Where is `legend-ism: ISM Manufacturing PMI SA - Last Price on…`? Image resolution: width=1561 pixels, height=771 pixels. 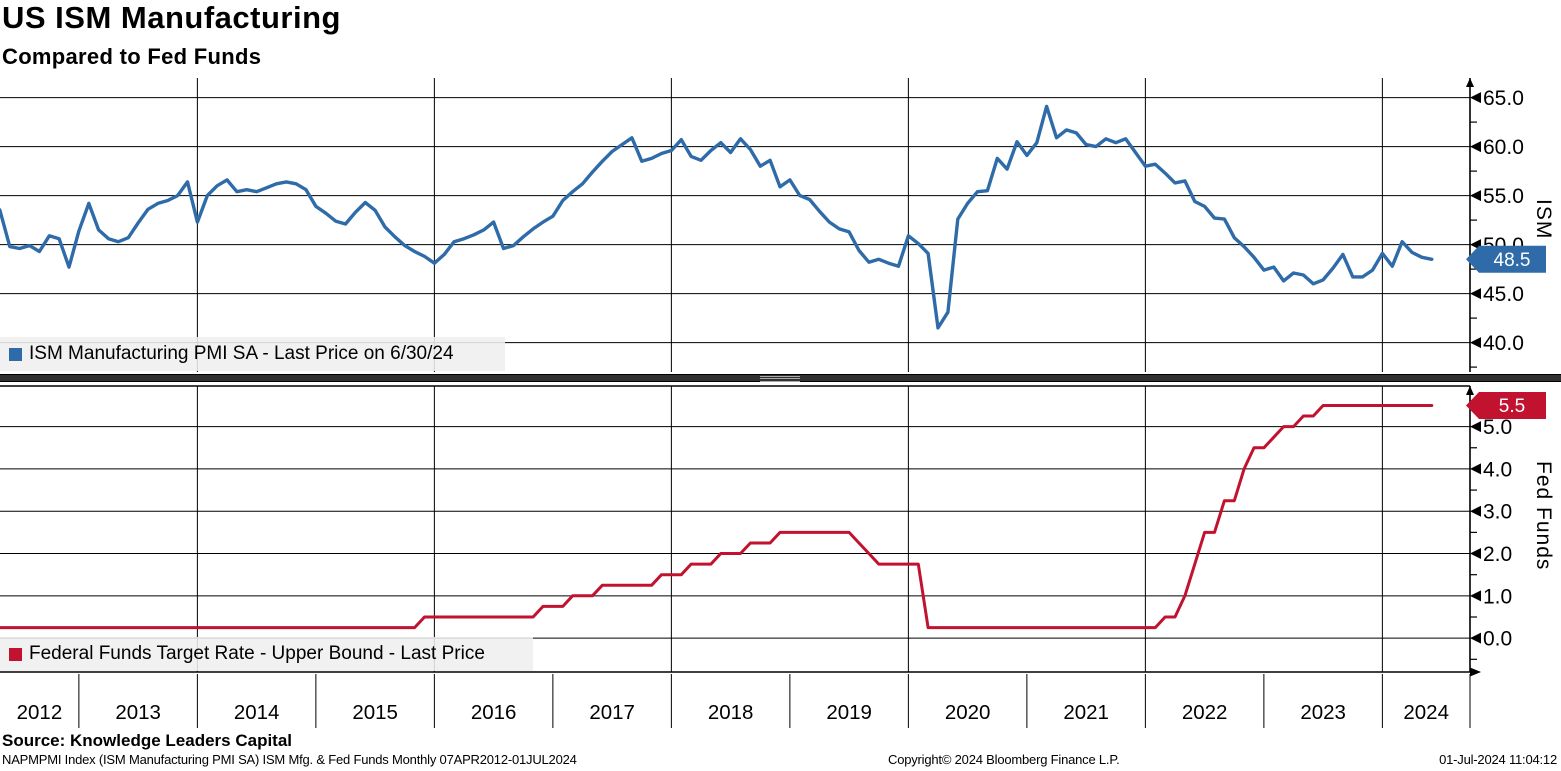
legend-ism: ISM Manufacturing PMI SA - Last Price on… is located at coordinates (252, 354).